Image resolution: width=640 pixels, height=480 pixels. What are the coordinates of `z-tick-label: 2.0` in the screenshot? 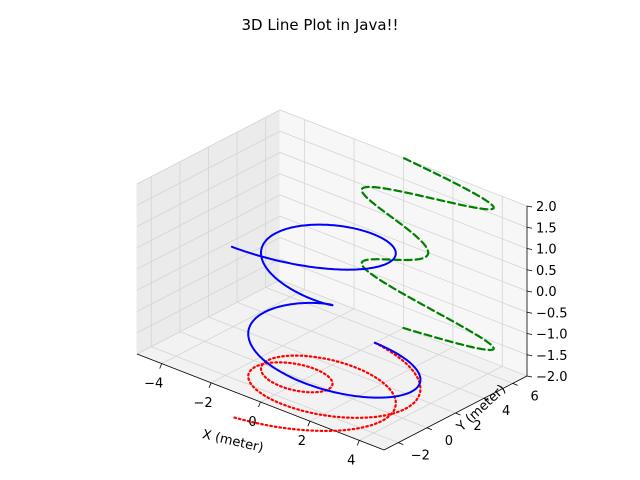 It's located at (546, 207).